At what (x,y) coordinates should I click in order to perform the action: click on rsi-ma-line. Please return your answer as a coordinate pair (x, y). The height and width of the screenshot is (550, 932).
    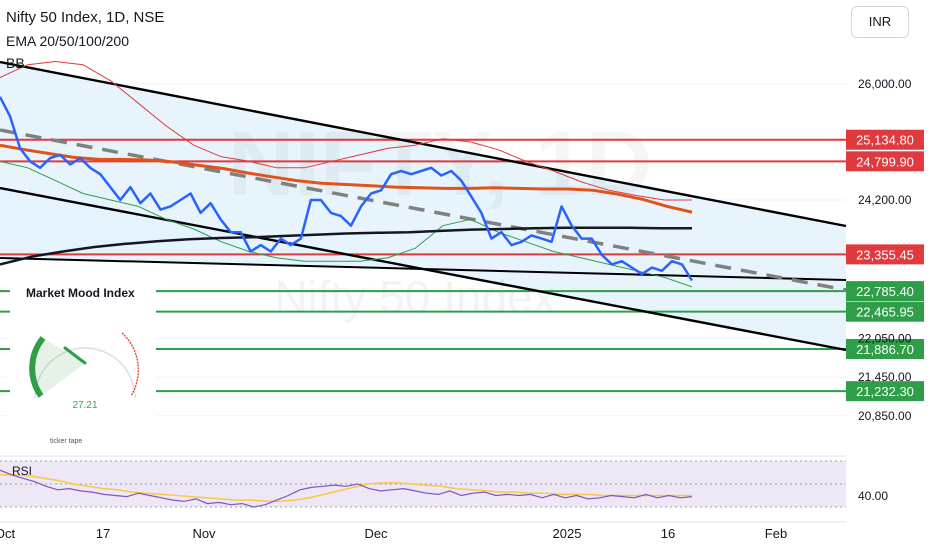
    Looking at the image, I should click on (346, 488).